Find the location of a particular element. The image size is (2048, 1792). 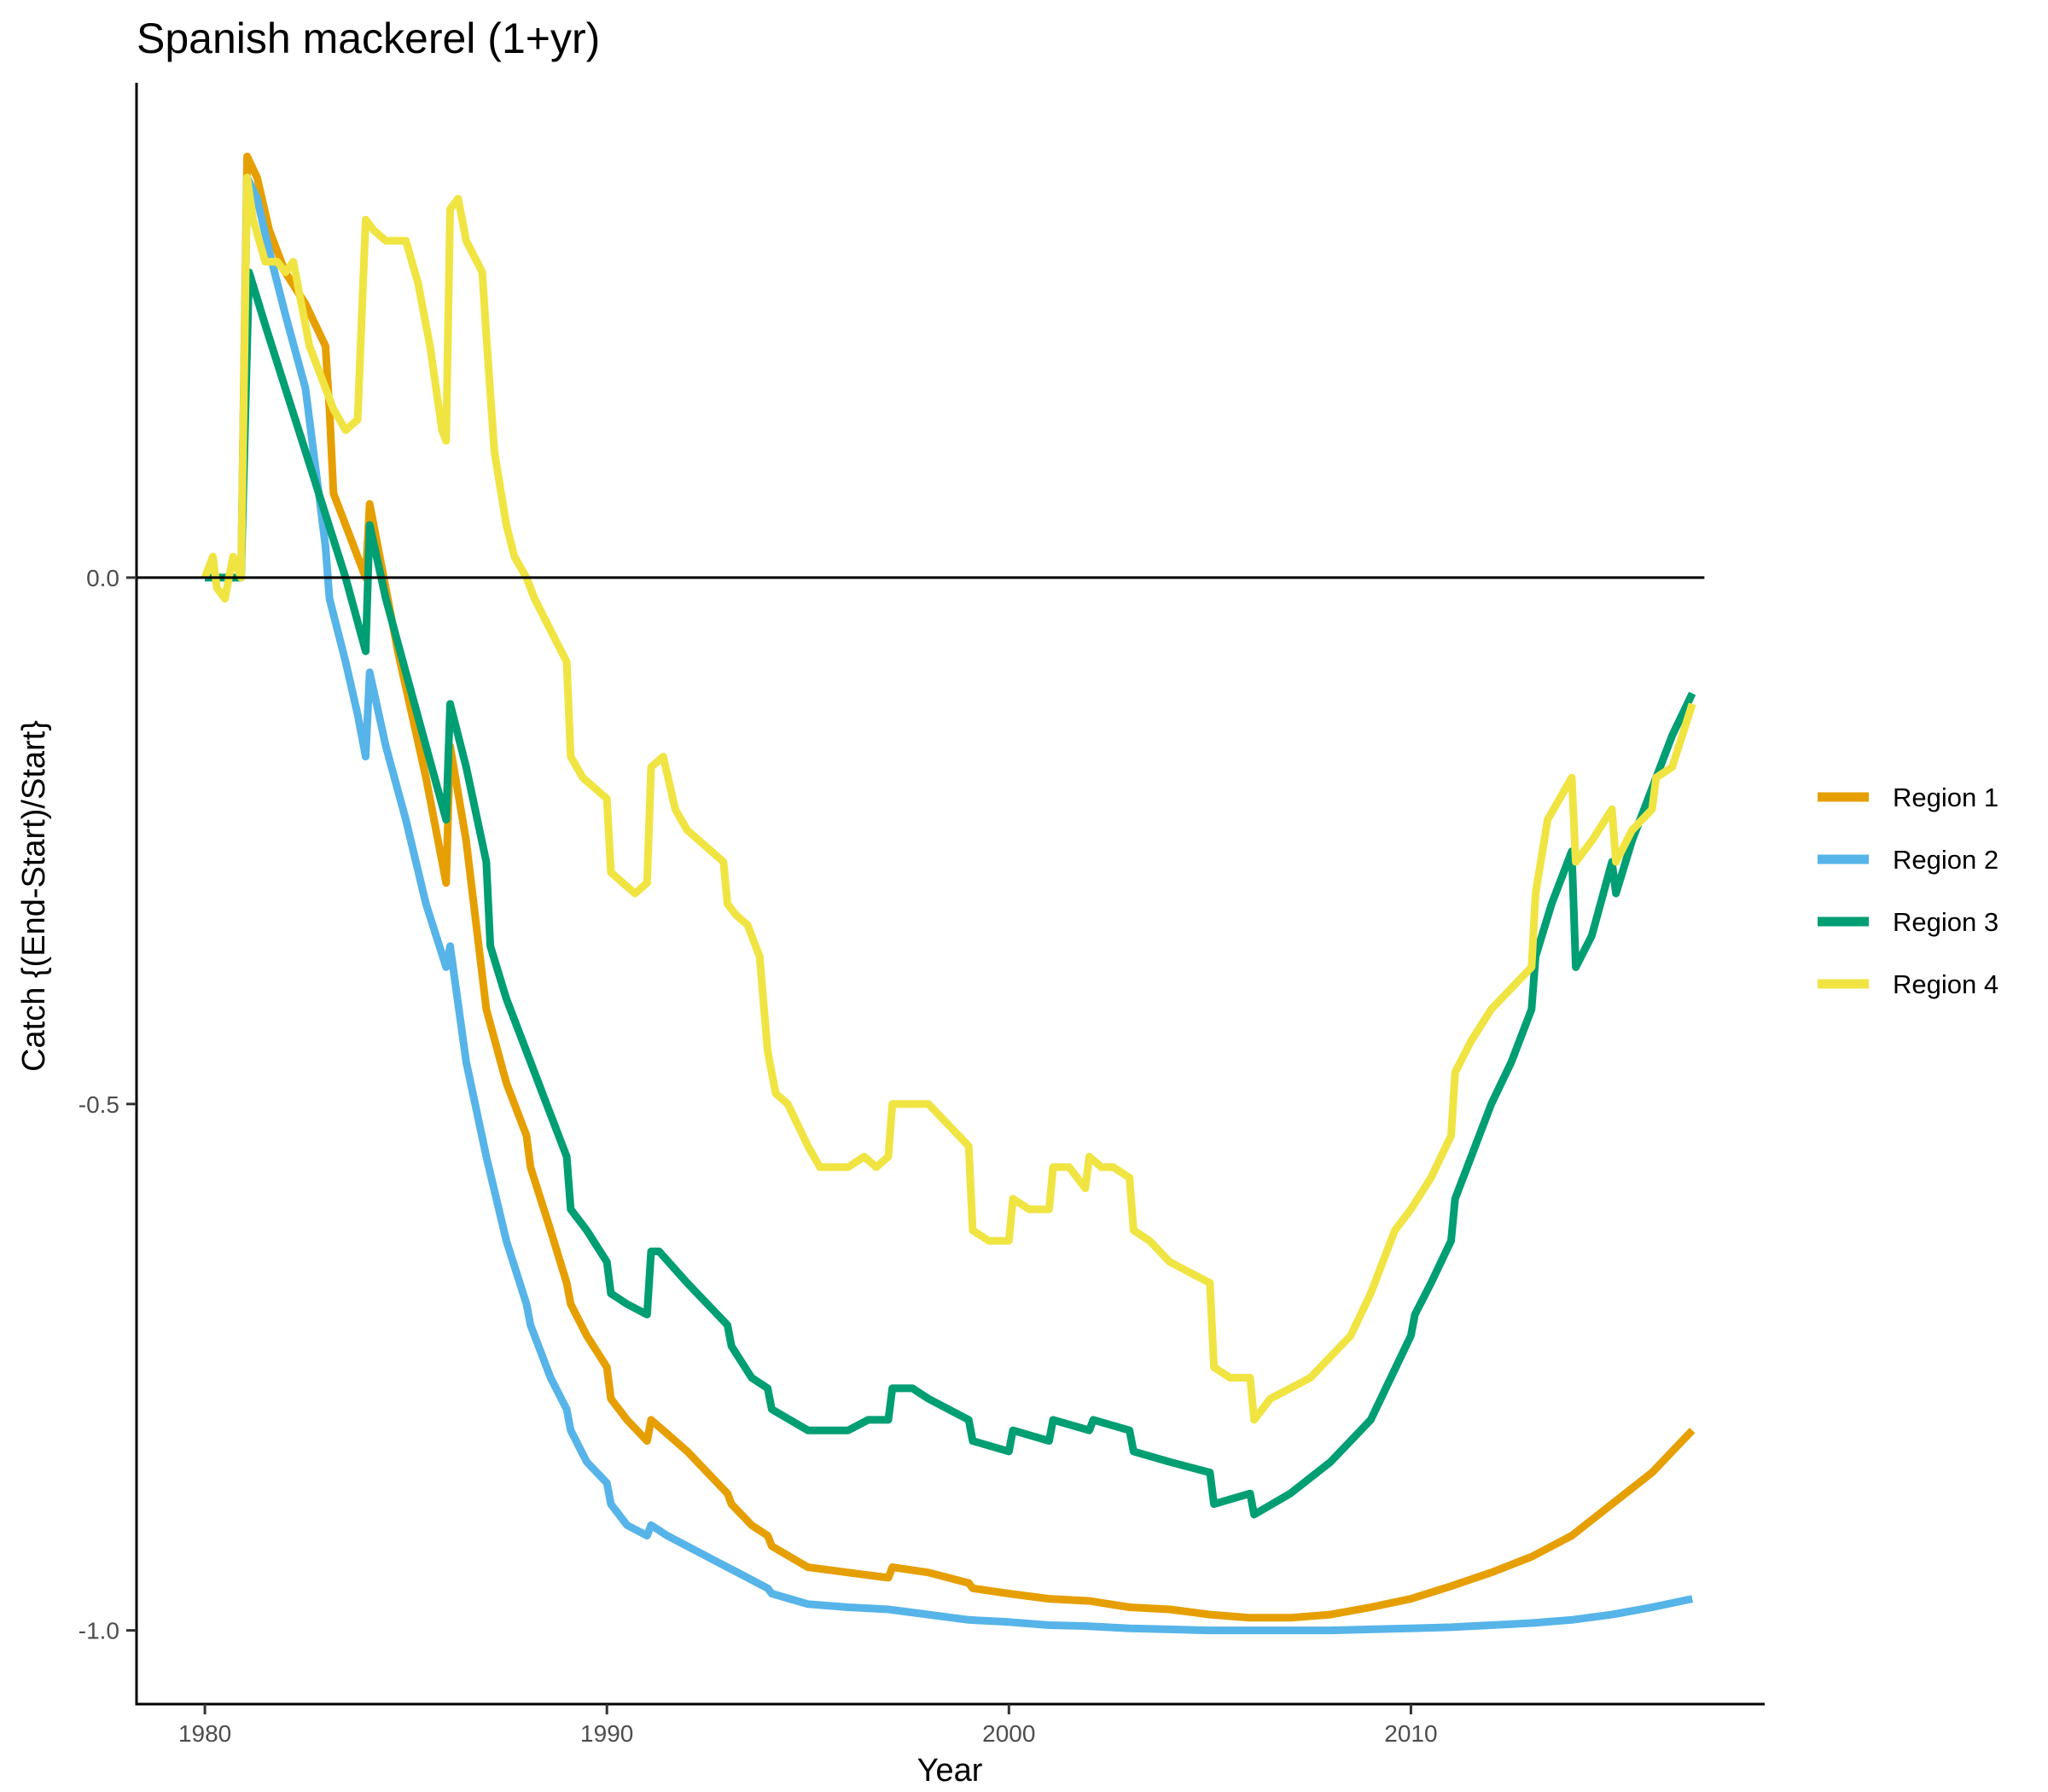

y-tick-label: -0.5 is located at coordinates (99, 1104).